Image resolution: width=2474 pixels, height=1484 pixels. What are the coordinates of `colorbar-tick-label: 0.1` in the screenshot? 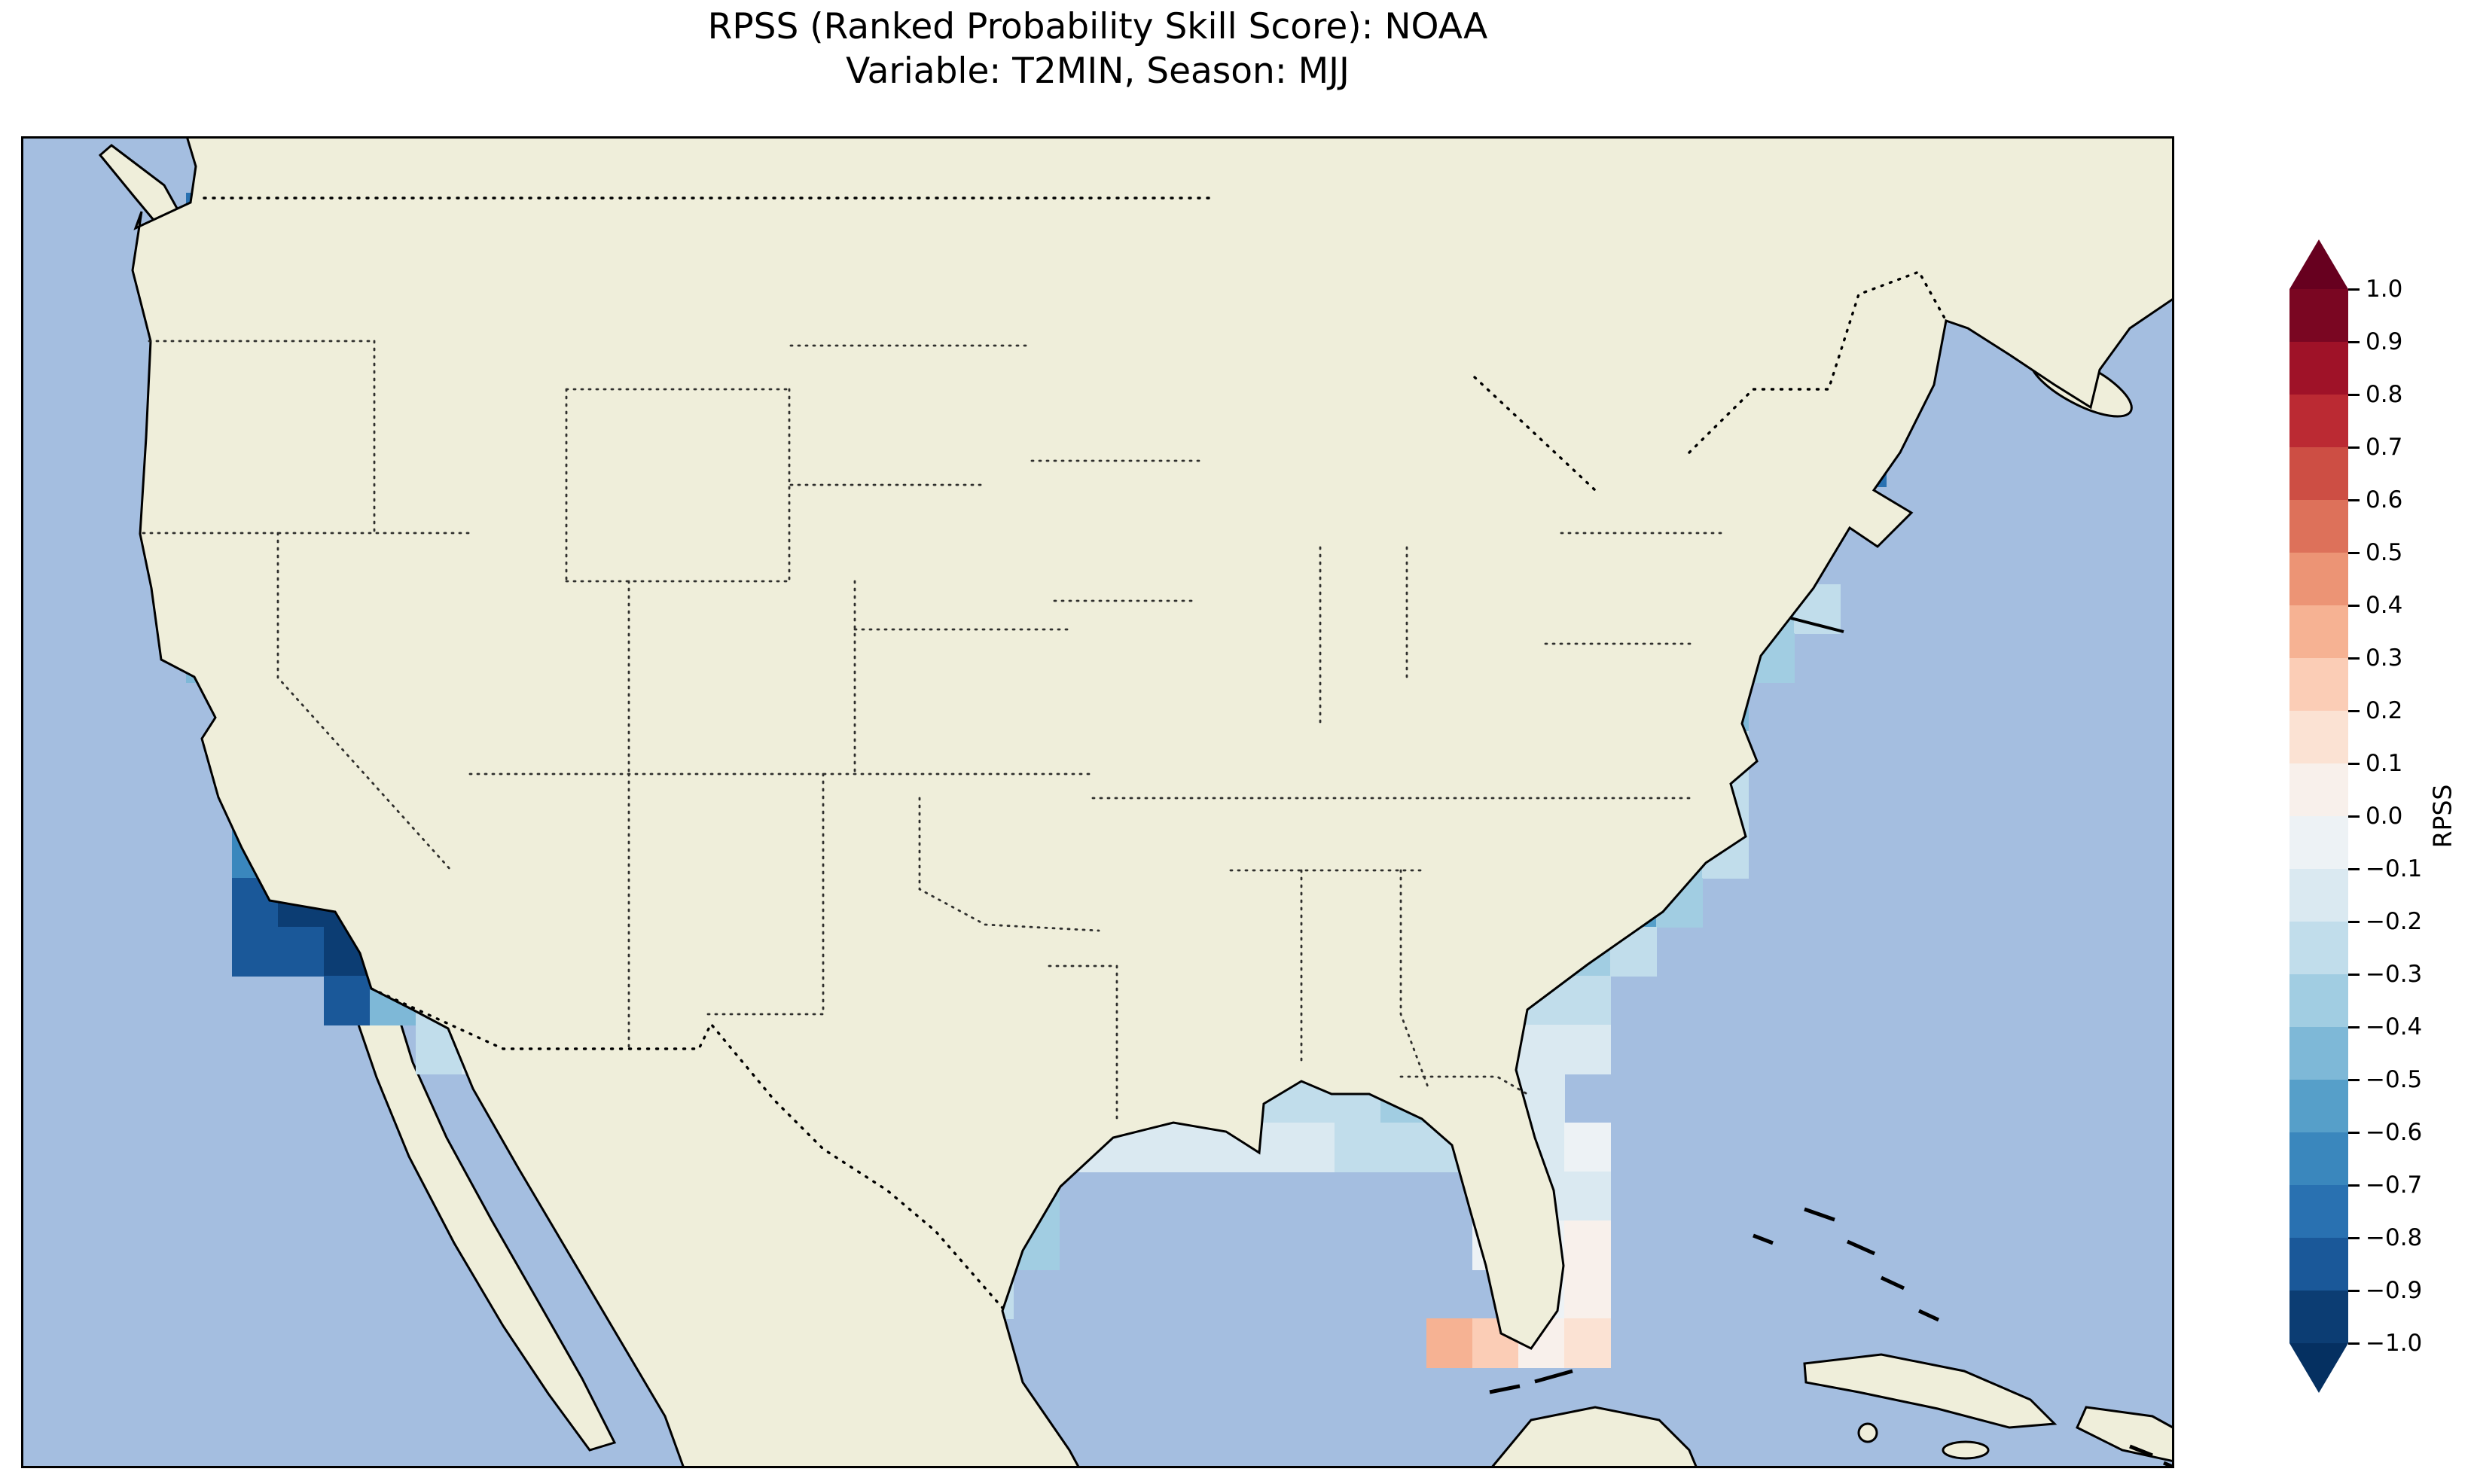 It's located at (2384, 763).